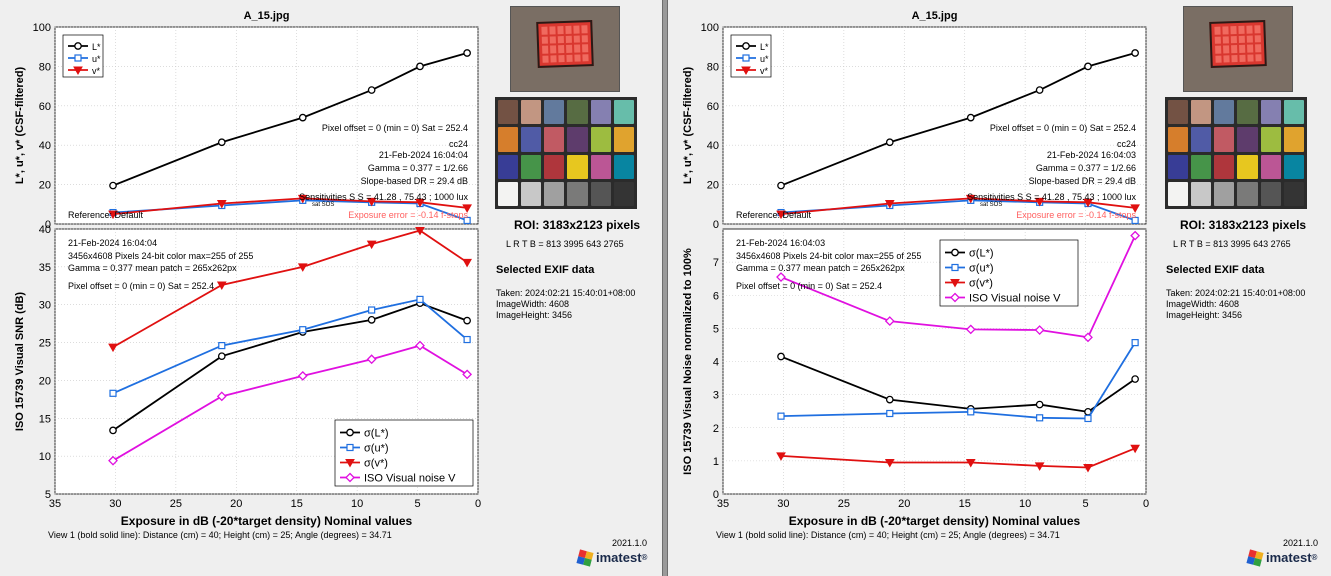 The width and height of the screenshot is (1331, 576). I want to click on panel-divider, so click(665, 288).